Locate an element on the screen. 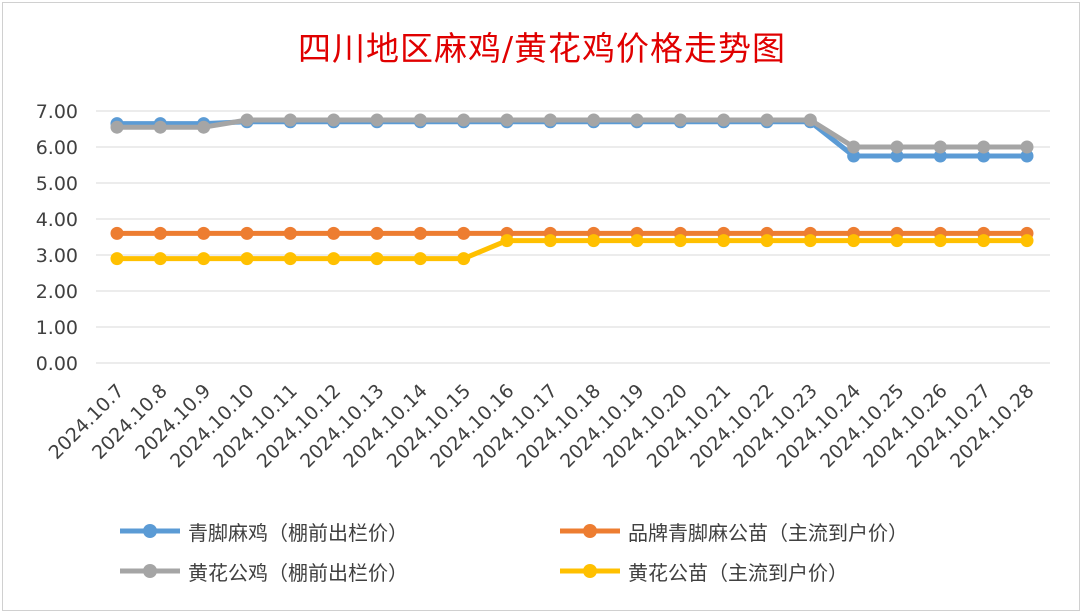 This screenshot has height=615, width=1084. y-tick-label: 2.00 is located at coordinates (57, 292).